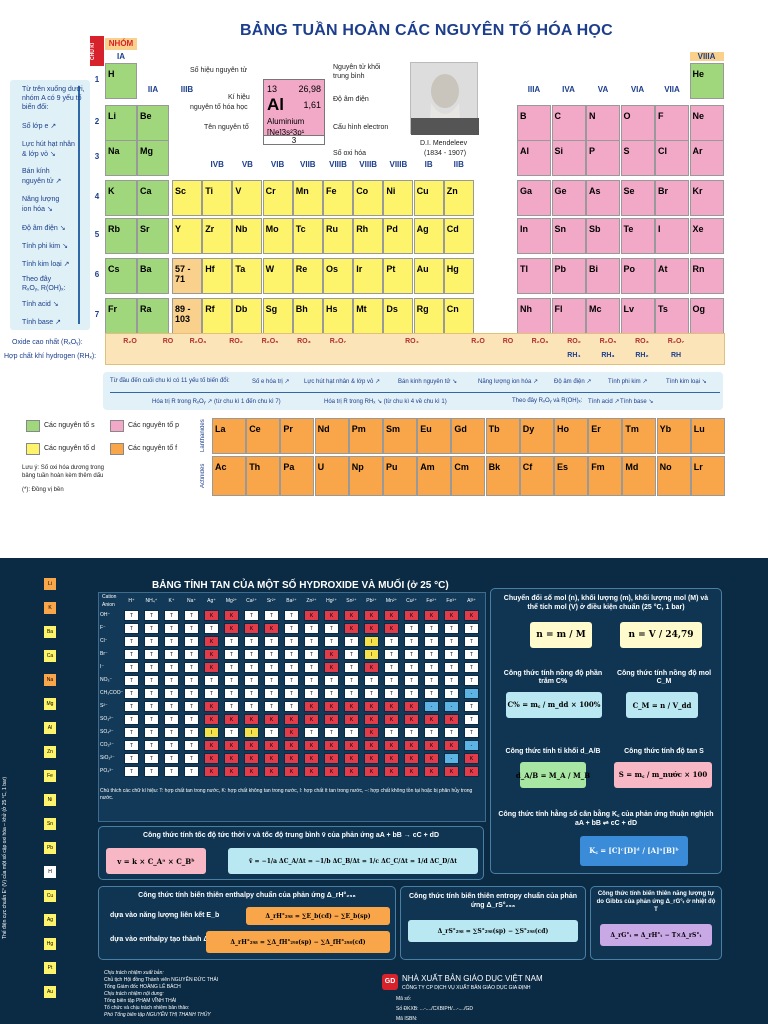  Describe the element at coordinates (153, 198) in the screenshot. I see `element-r4-1: Ca` at that location.